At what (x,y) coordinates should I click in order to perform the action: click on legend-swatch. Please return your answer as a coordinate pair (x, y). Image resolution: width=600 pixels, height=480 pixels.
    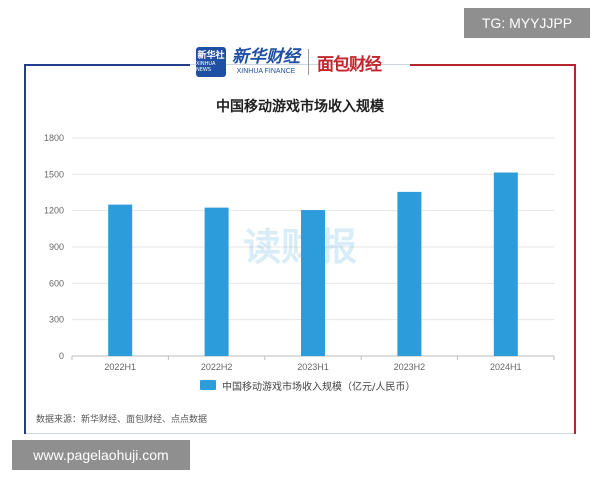
    Looking at the image, I should click on (208, 385).